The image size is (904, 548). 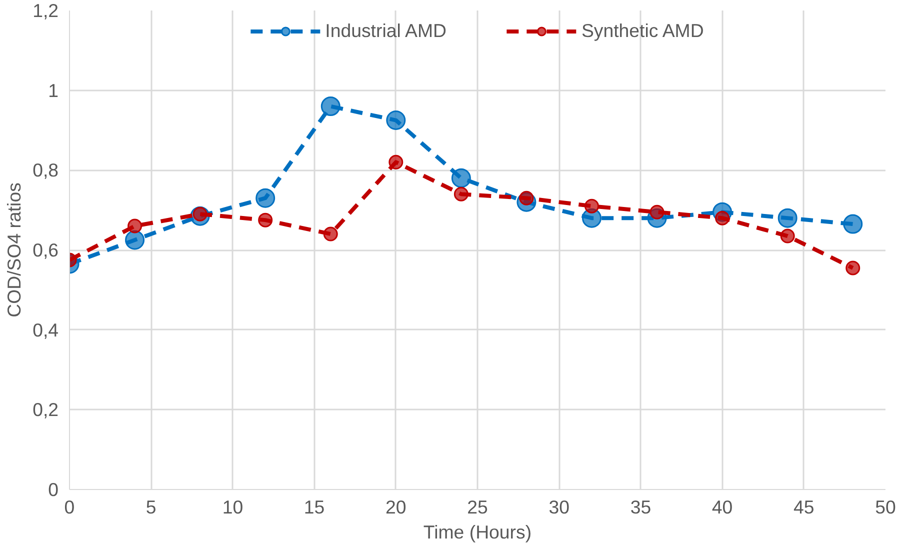 I want to click on y-tick-label: 1, so click(x=53, y=90).